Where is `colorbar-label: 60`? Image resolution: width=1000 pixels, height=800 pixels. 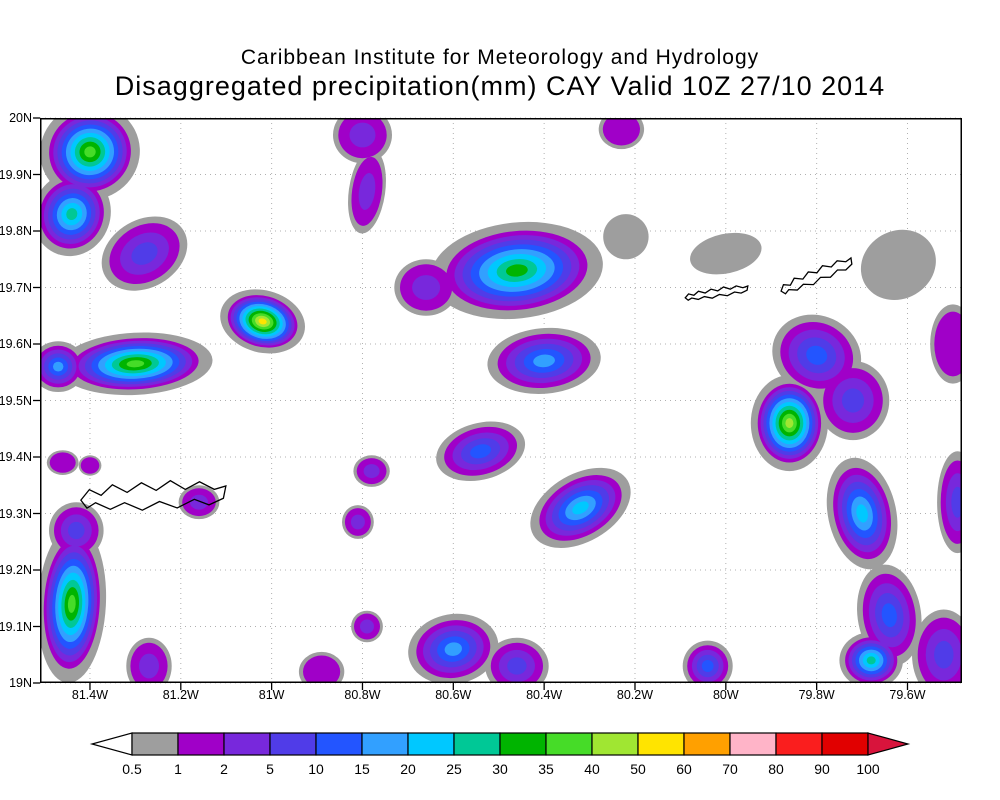
colorbar-label: 60 is located at coordinates (684, 769).